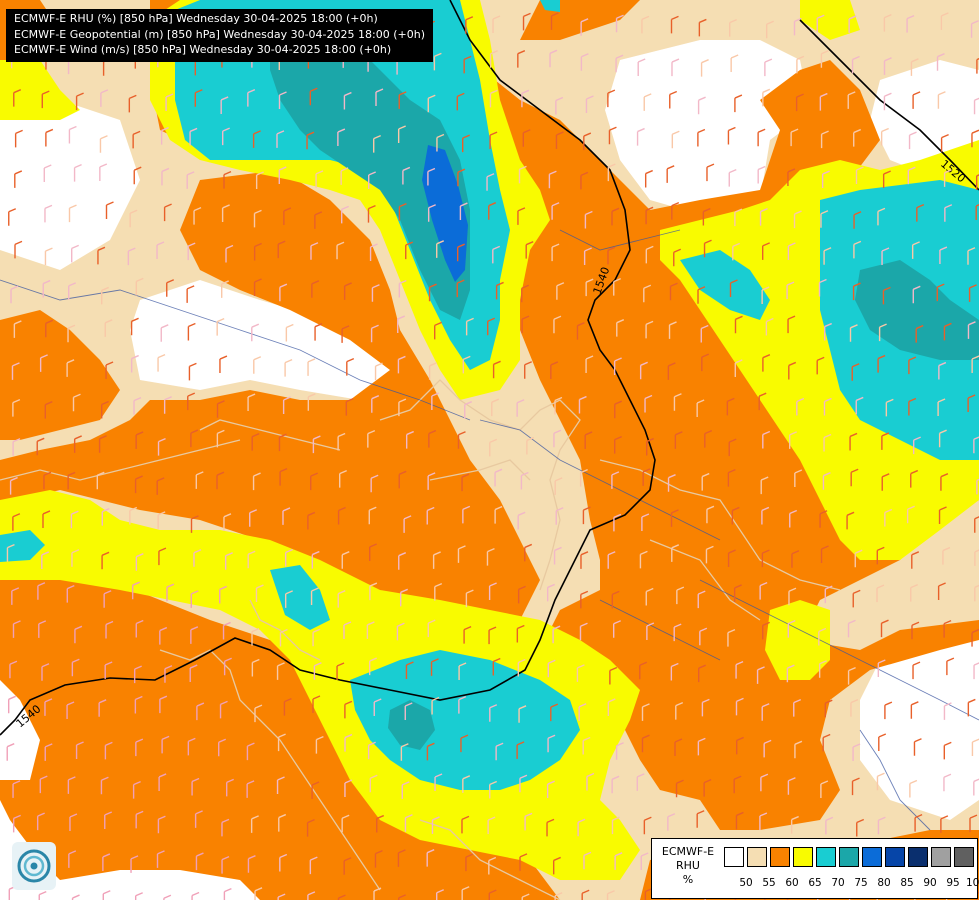 The height and width of the screenshot is (900, 979). What do you see at coordinates (895, 857) in the screenshot?
I see `legend-swatch` at bounding box center [895, 857].